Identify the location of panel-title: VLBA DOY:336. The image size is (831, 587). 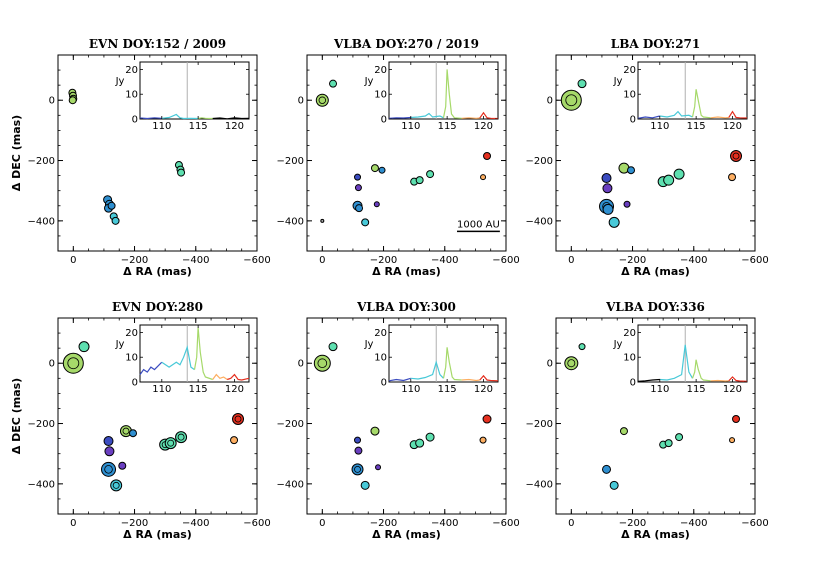
(655, 307).